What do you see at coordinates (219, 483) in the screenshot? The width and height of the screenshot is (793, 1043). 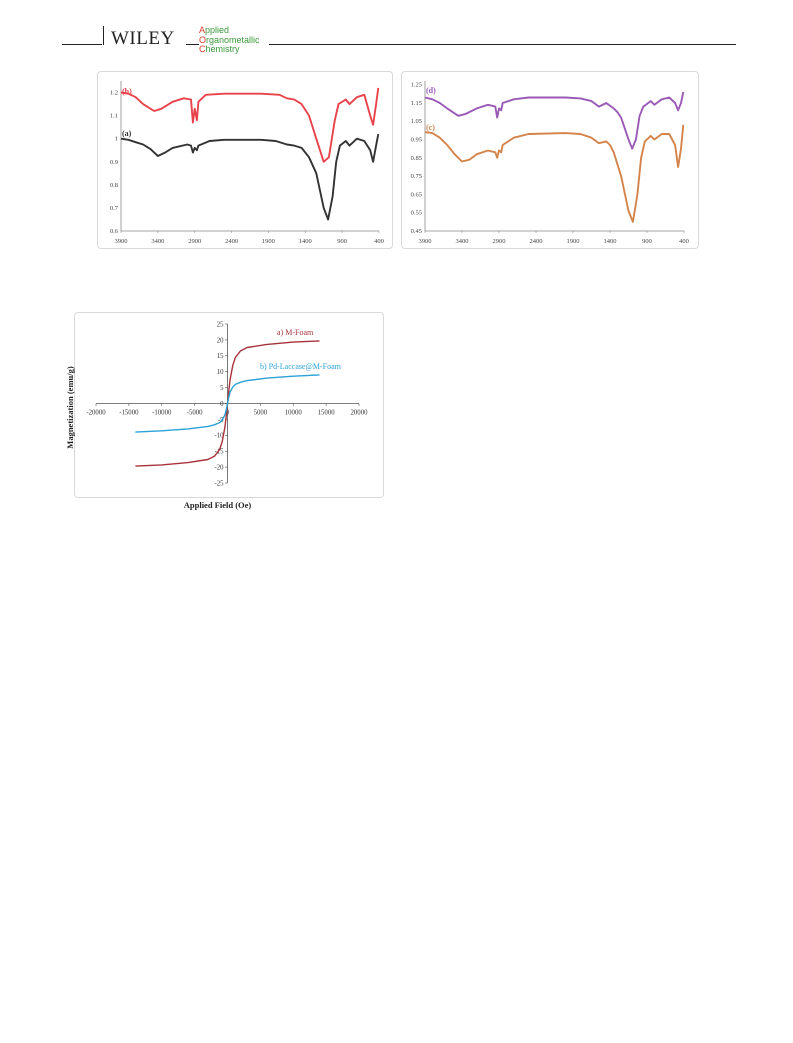 I see `y-tick-label: -25` at bounding box center [219, 483].